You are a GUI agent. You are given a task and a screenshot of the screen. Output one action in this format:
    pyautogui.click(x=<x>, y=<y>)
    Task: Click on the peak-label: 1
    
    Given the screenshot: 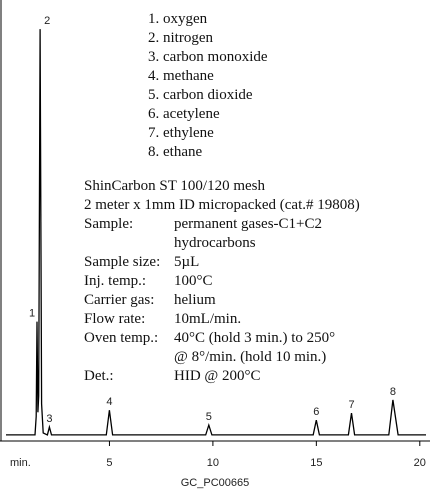 What is the action you would take?
    pyautogui.click(x=32, y=314)
    